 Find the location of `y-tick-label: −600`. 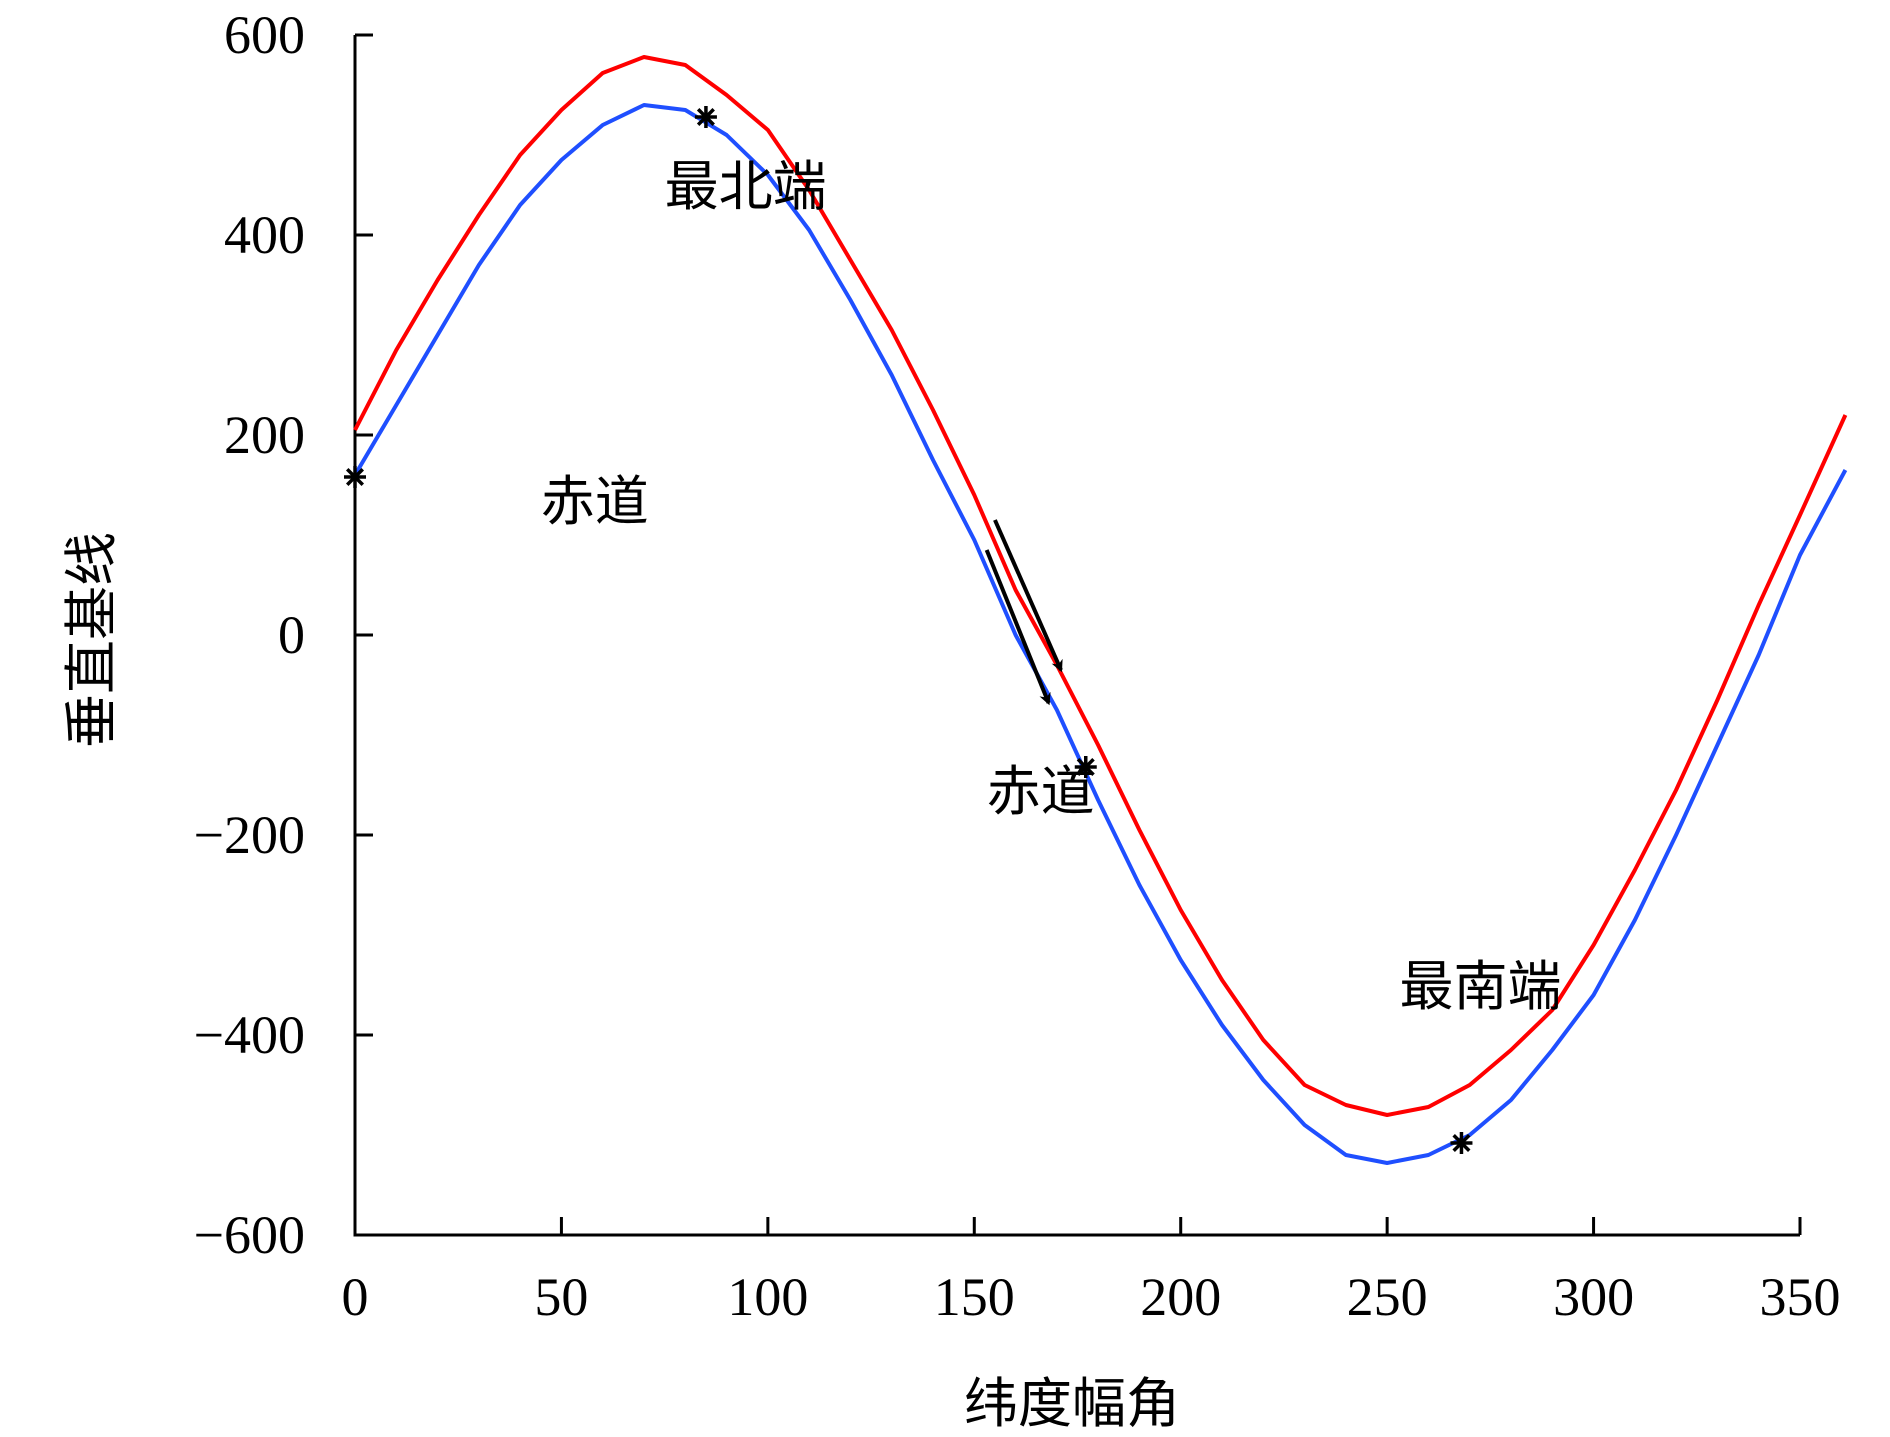

y-tick-label: −600 is located at coordinates (249, 1235).